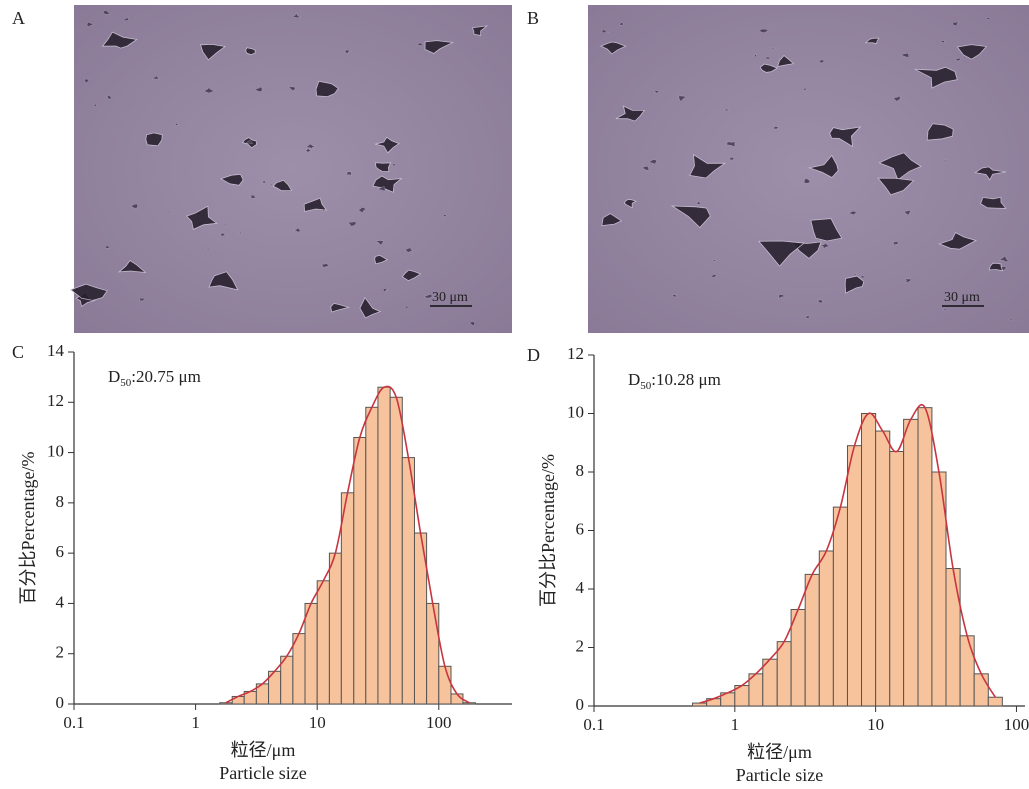 This screenshot has height=789, width=1029. I want to click on y-tick-label: 12, so click(575, 353).